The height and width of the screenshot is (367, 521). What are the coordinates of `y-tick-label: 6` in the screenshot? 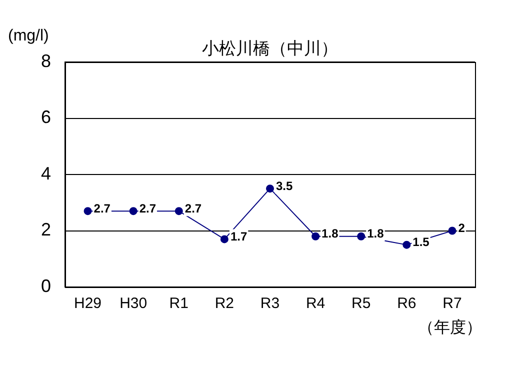 It's located at (45, 117).